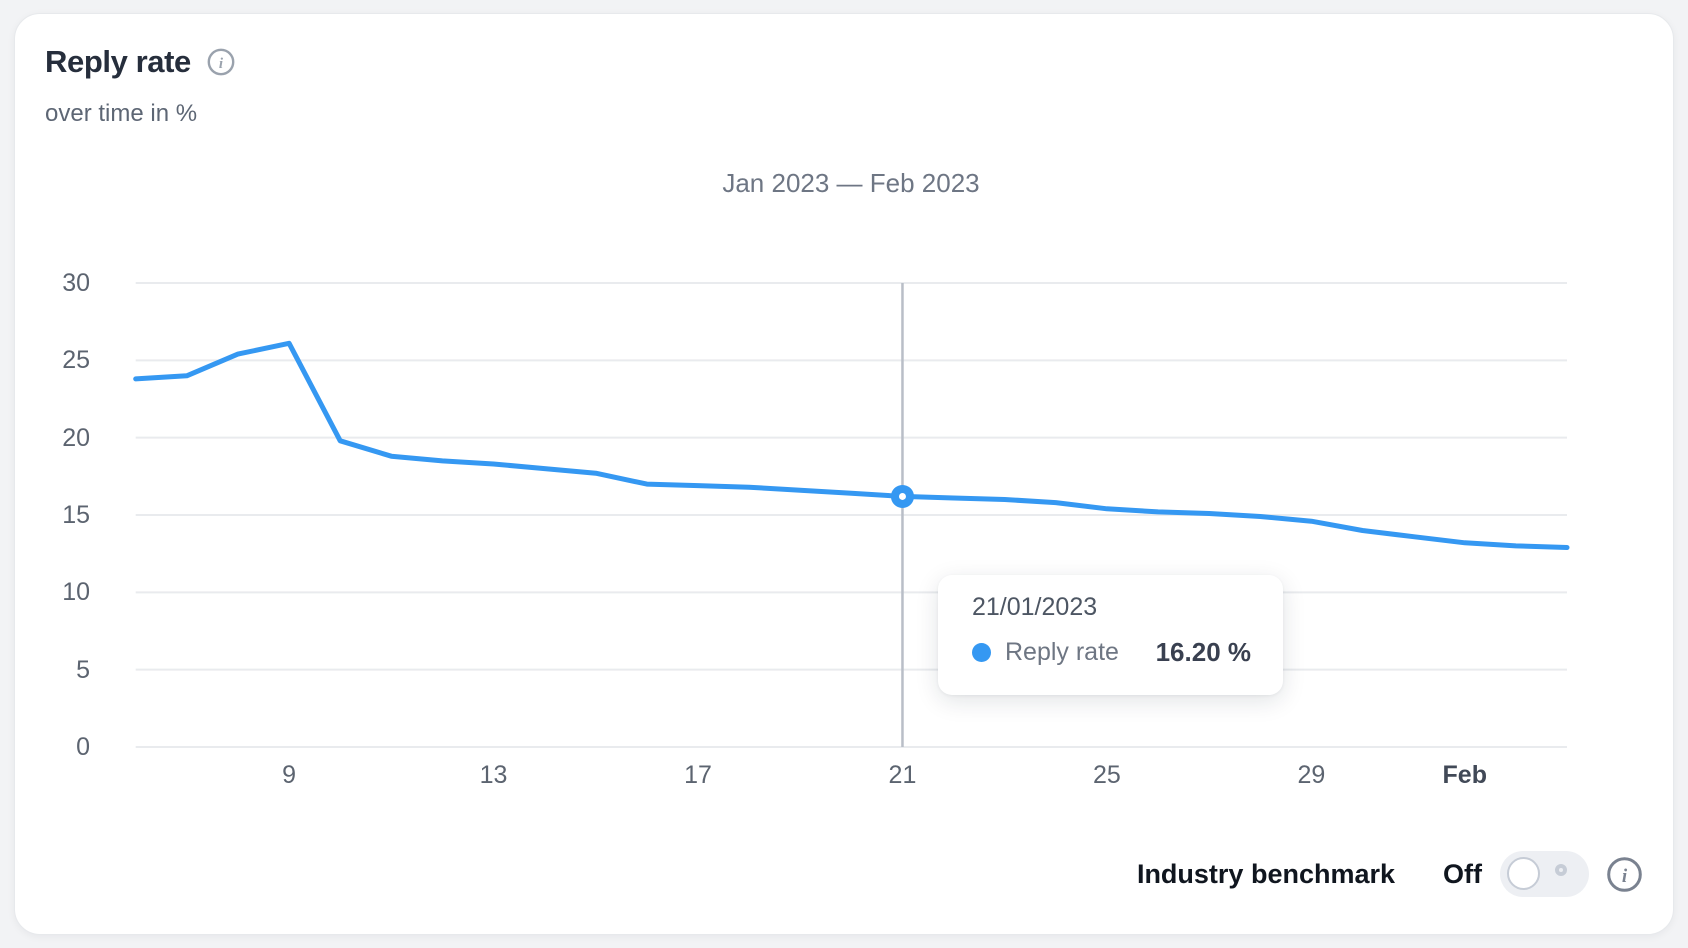 The width and height of the screenshot is (1688, 948). I want to click on chart-range-title: Jan 2023 — Feb 2023, so click(851, 183).